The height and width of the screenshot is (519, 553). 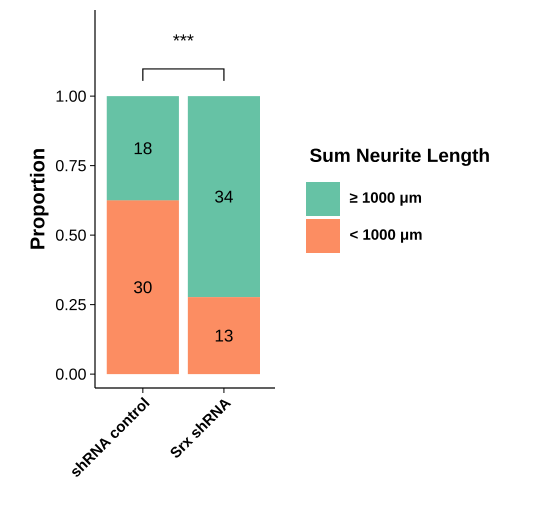 I want to click on annotation: 34, so click(x=224, y=196).